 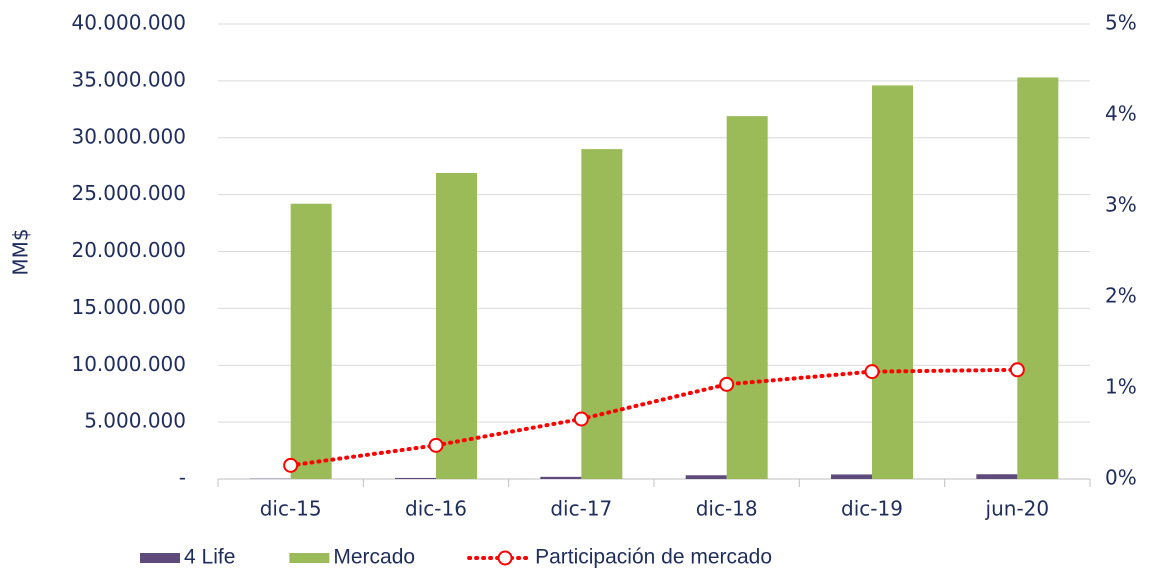 I want to click on y2-tick-label: 3%, so click(x=1121, y=205).